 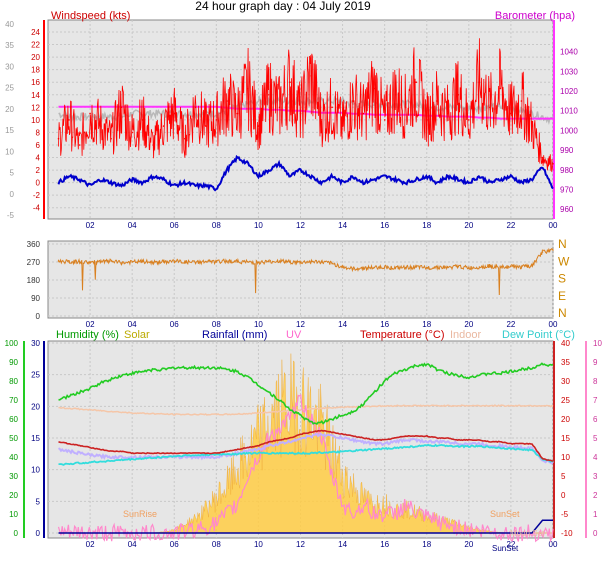 I want to click on temperature-tick-label: 20, so click(x=565, y=419).